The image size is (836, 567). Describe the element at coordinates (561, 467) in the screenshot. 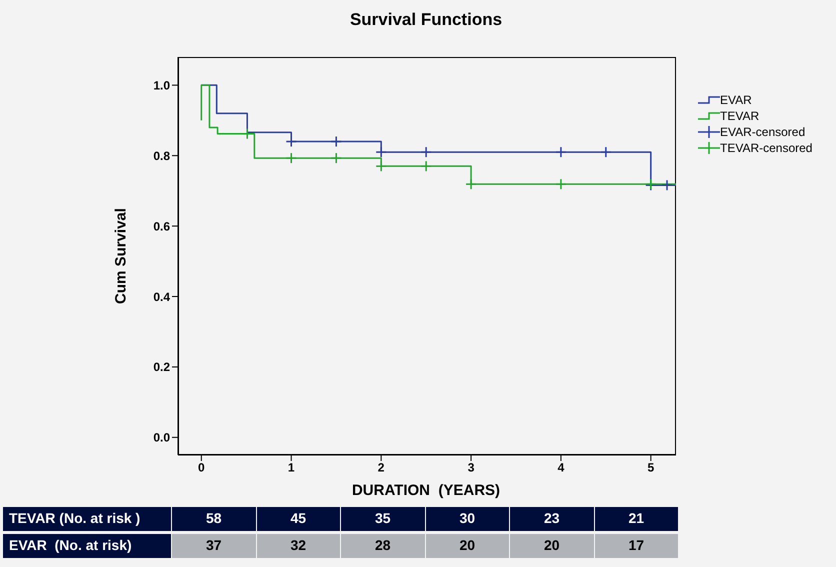

I see `x-tick-label: 4` at that location.